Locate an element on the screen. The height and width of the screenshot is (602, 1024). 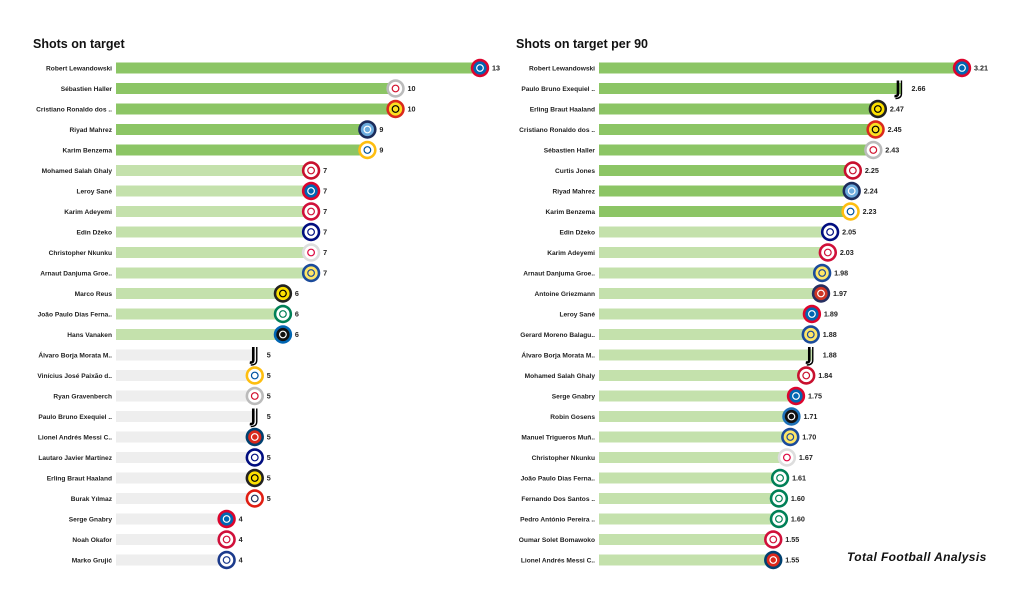
value-label: 1.84 is located at coordinates (825, 375).